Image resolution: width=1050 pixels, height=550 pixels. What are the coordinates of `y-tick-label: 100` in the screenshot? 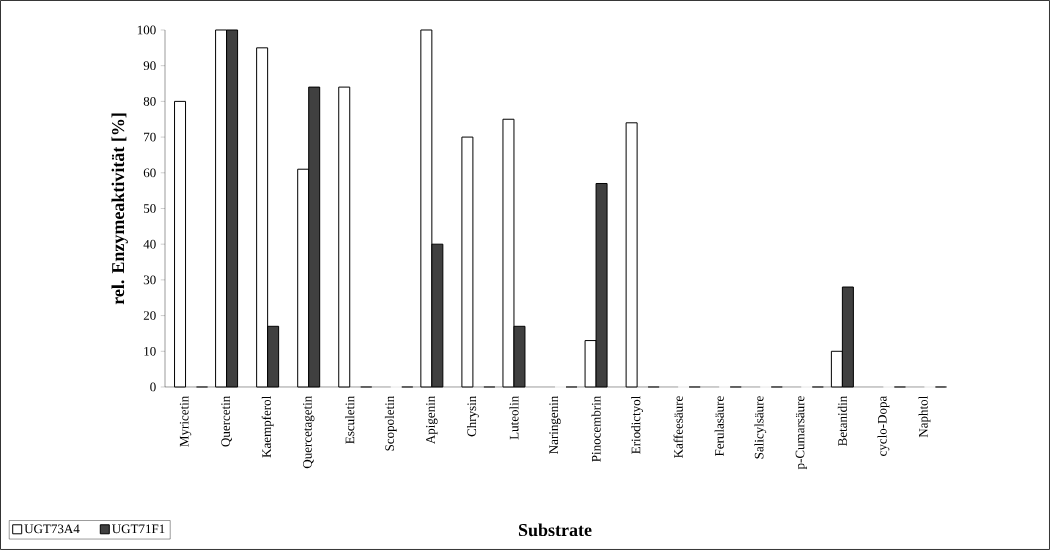 It's located at (146, 30).